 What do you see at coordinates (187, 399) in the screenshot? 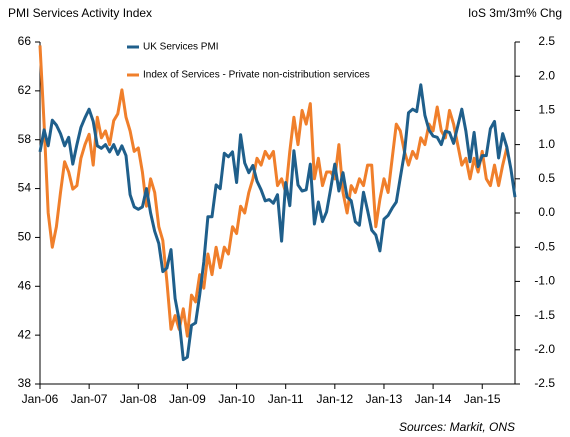
I see `x-tick-label: Jan-09` at bounding box center [187, 399].